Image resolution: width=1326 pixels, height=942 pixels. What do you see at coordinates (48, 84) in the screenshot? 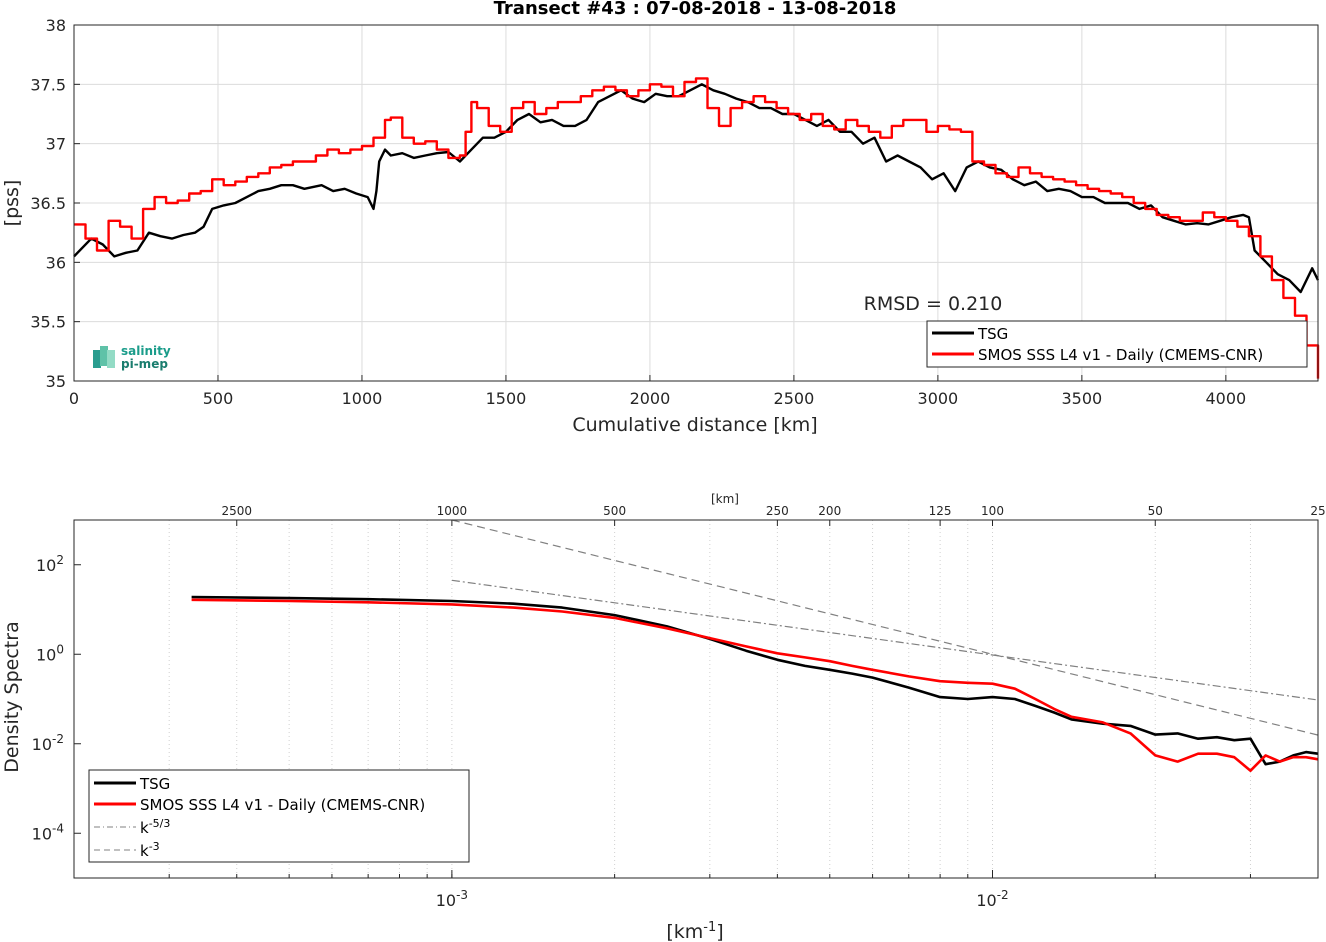
I see `top-y-tick-label: 37.5` at bounding box center [48, 84].